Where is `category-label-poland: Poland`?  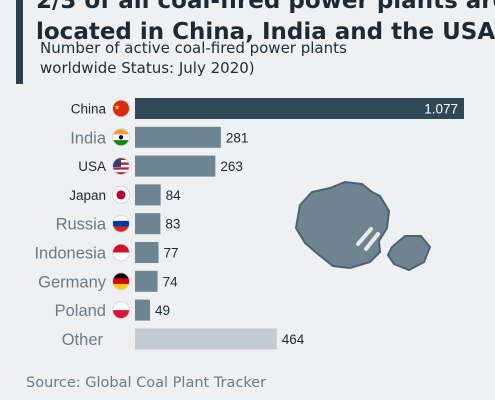 category-label-poland: Poland is located at coordinates (80, 311).